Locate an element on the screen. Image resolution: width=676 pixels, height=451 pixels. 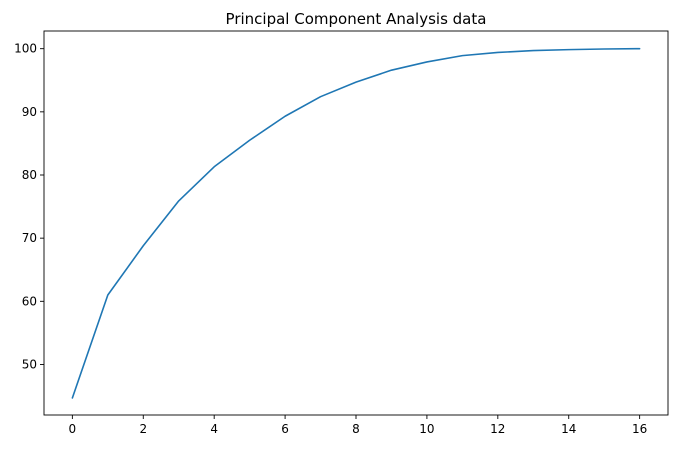
x-tick-label: 12 is located at coordinates (497, 429).